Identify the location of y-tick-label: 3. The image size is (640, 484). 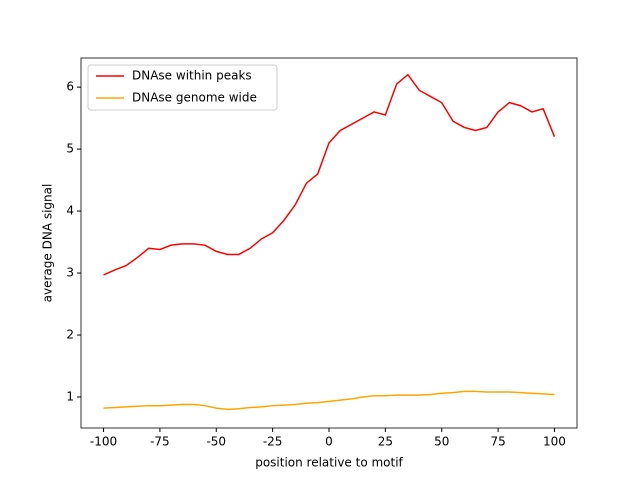
(70, 273).